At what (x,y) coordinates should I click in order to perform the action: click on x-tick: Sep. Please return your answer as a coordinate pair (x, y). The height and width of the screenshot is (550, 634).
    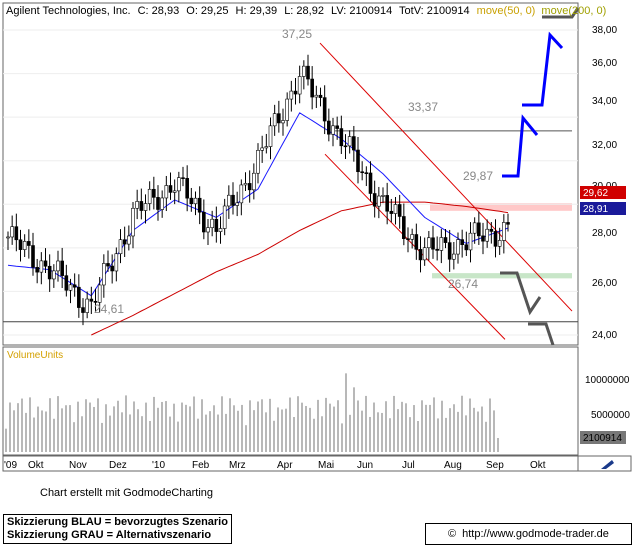
    Looking at the image, I should click on (495, 465).